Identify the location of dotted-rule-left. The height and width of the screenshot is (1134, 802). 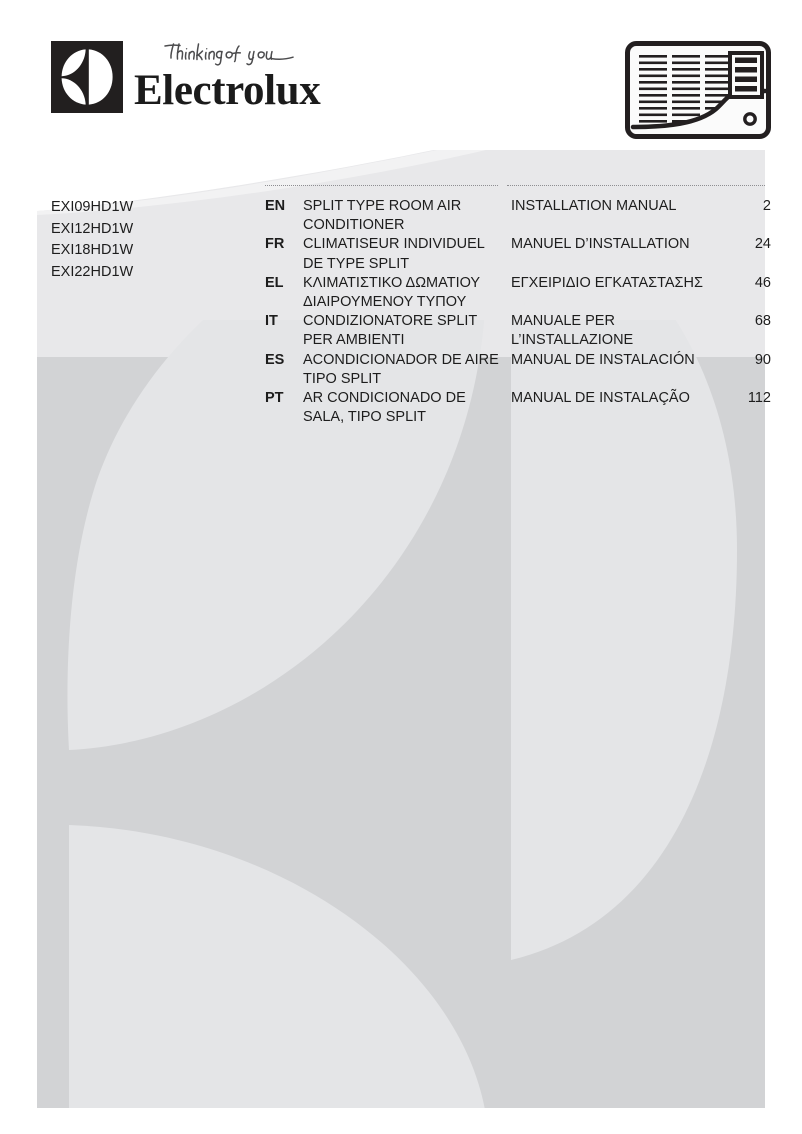
(381, 186).